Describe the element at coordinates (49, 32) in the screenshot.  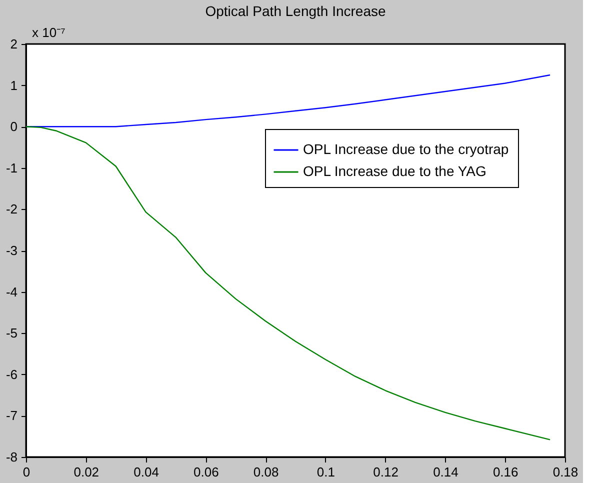
I see `text: x 10⁻⁷` at that location.